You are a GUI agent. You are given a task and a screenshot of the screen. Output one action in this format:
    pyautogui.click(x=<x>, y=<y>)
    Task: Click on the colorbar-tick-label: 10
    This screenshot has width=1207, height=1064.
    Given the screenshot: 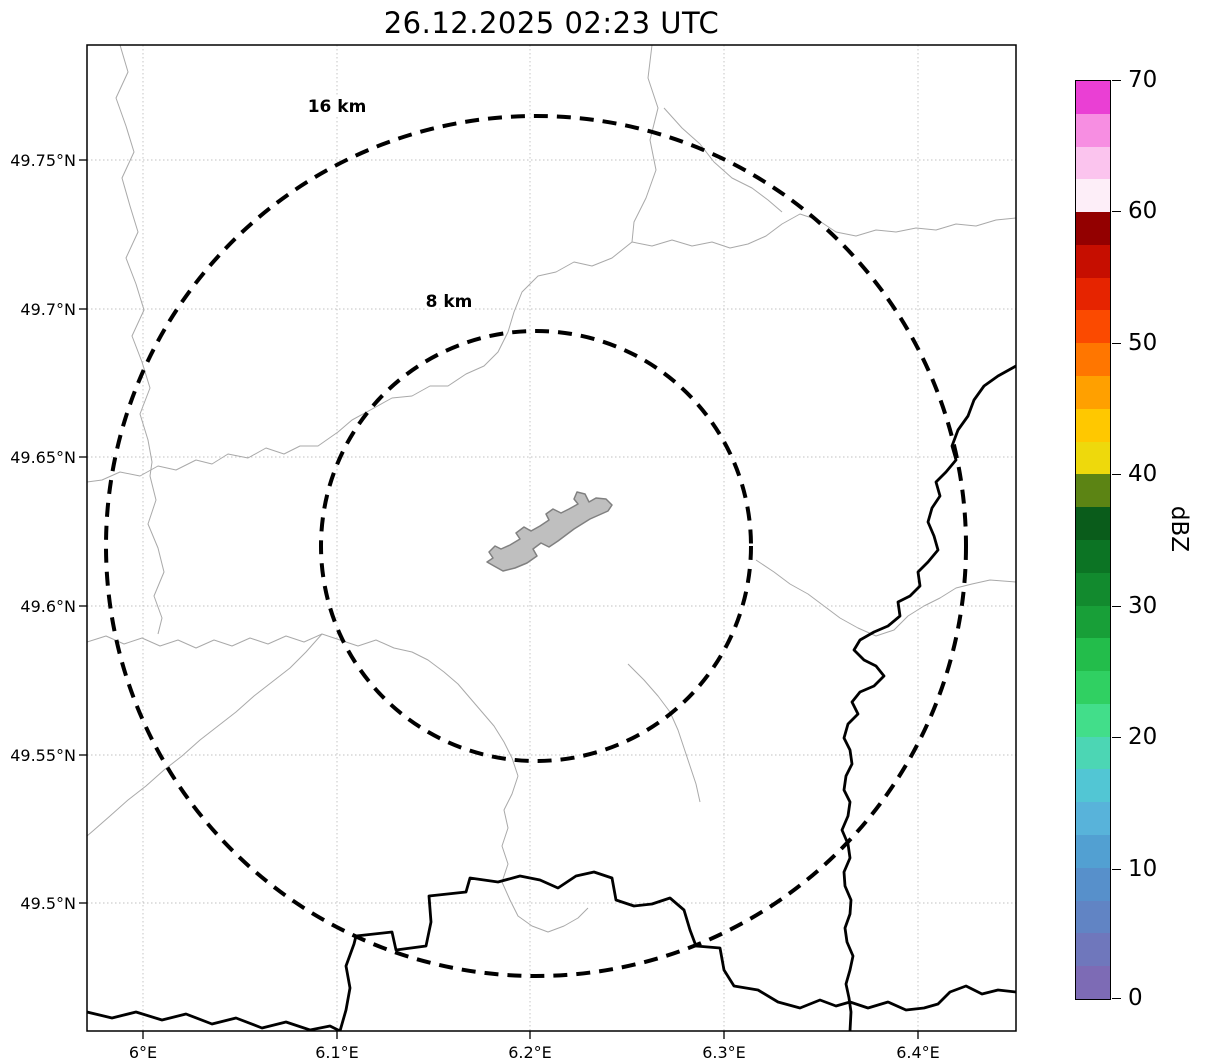 What is the action you would take?
    pyautogui.click(x=1143, y=869)
    